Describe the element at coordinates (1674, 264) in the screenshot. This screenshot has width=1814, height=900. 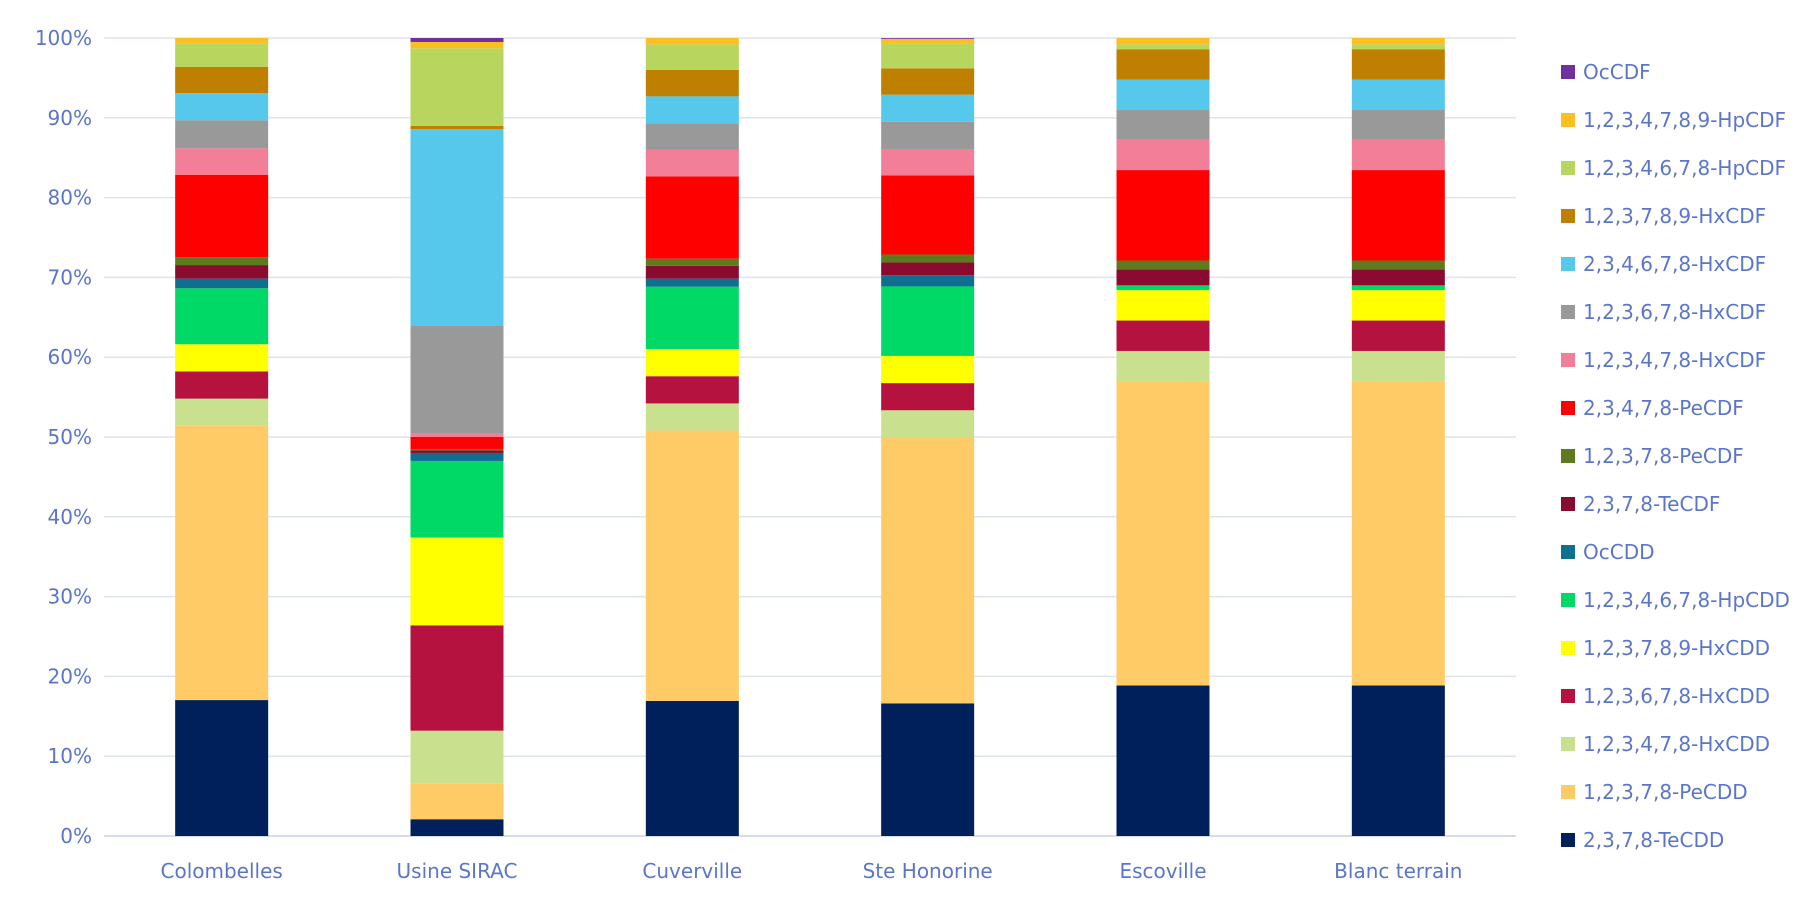
I see `legend-label: 2,3,4,6,7,8-HxCDF` at that location.